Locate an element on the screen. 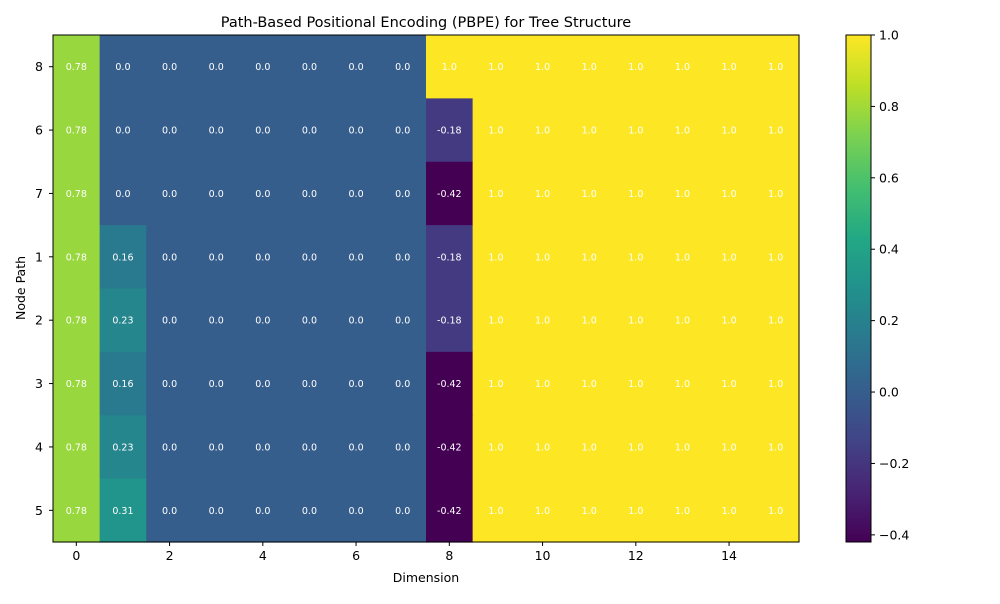  x-tick-label: 10 is located at coordinates (543, 555).